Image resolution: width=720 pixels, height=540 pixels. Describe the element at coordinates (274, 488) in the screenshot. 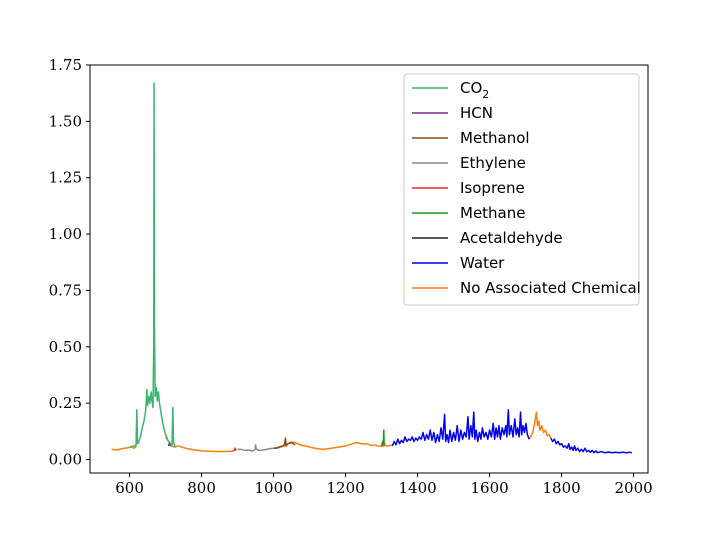

I see `x-tick-label: 1000` at that location.